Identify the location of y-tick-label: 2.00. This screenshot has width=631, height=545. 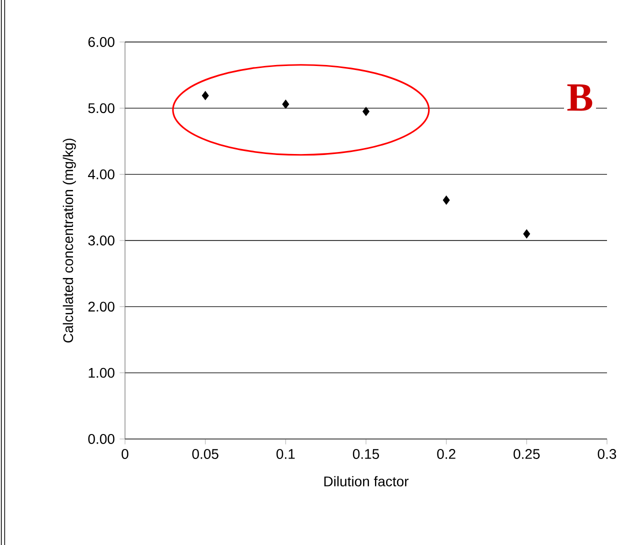
(101, 307).